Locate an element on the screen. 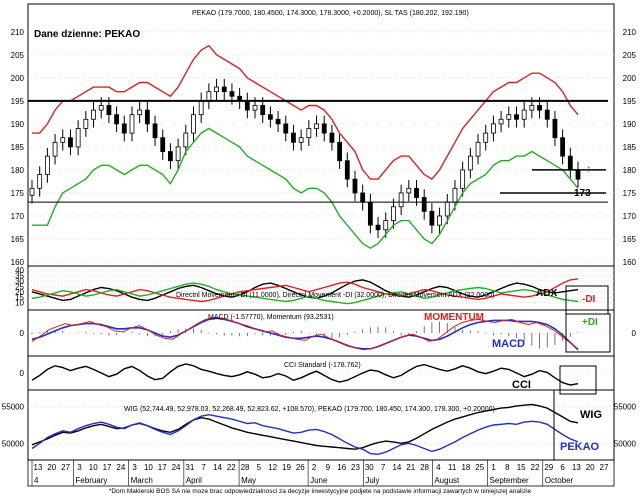 The width and height of the screenshot is (640, 496). y-tick-label-right: 165 is located at coordinates (630, 239).